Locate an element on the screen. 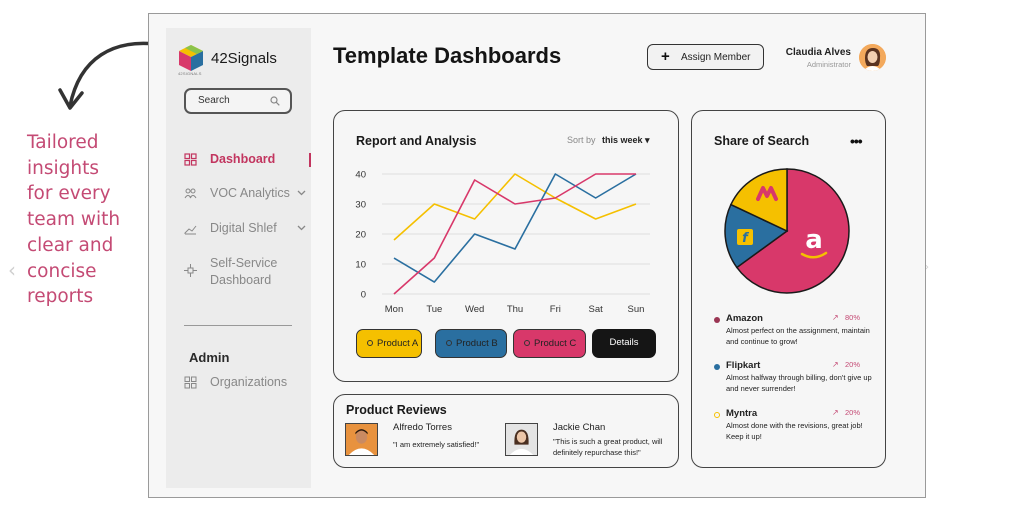 The image size is (1024, 515). reviewer-name: Alfredo Torres is located at coordinates (422, 427).